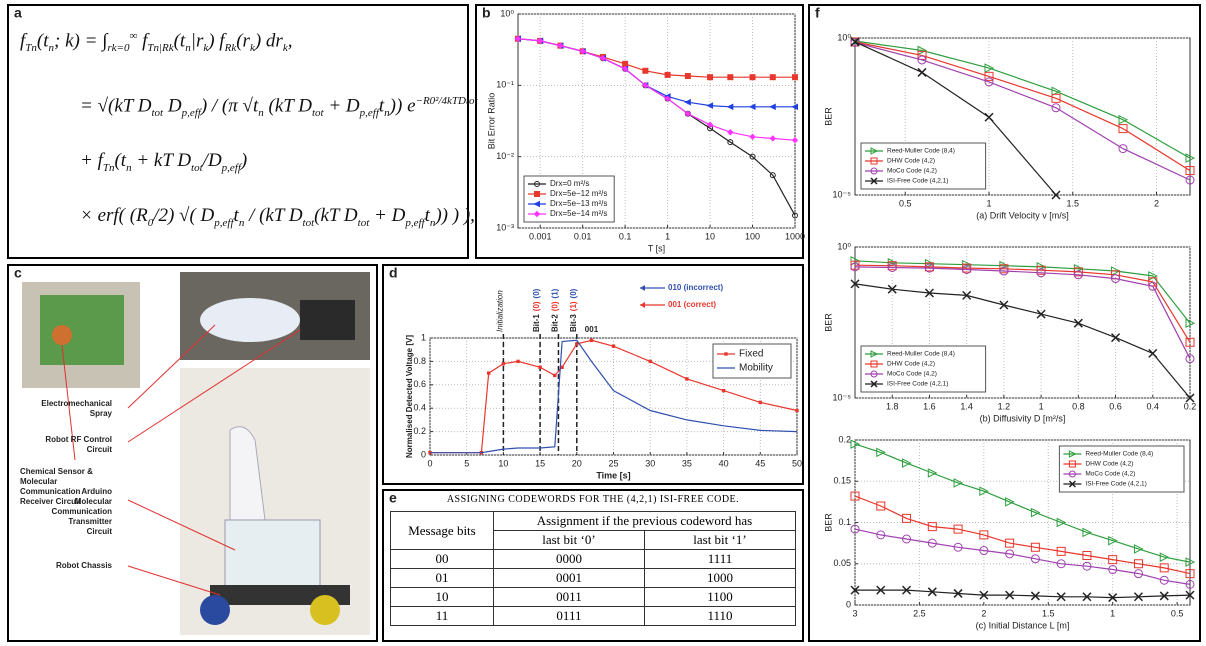 The height and width of the screenshot is (646, 1206). What do you see at coordinates (1078, 406) in the screenshot?
I see `x-tick-label: 0.8` at bounding box center [1078, 406].